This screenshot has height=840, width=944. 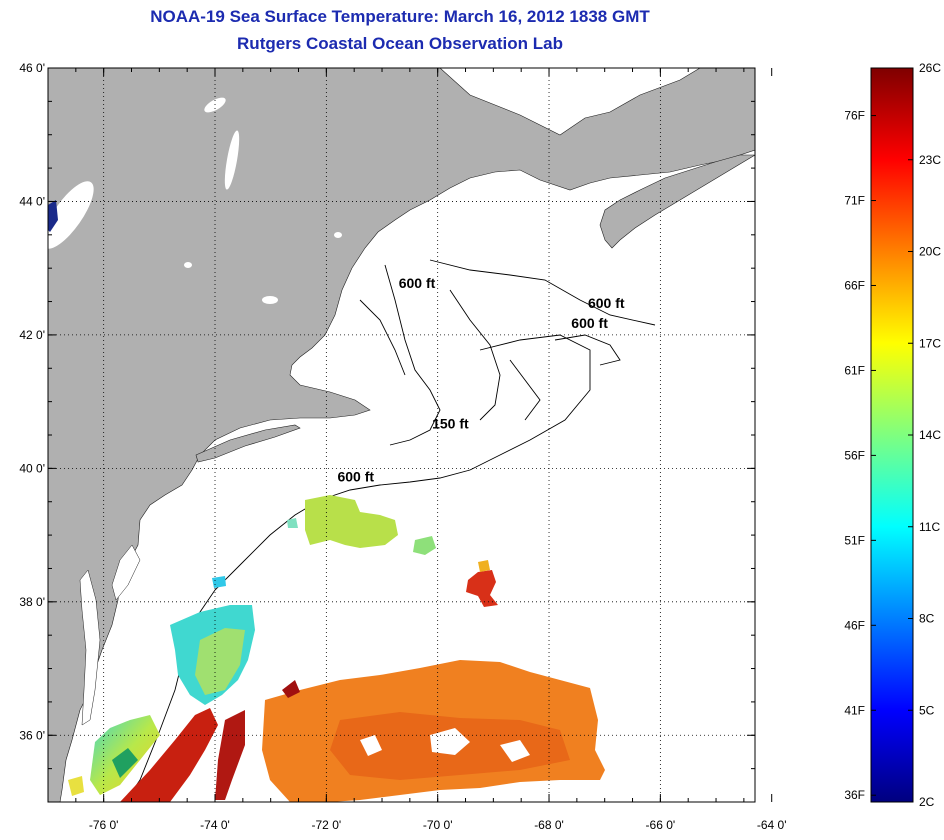 I want to click on lat-tick-label: 42 0', so click(x=32, y=335).